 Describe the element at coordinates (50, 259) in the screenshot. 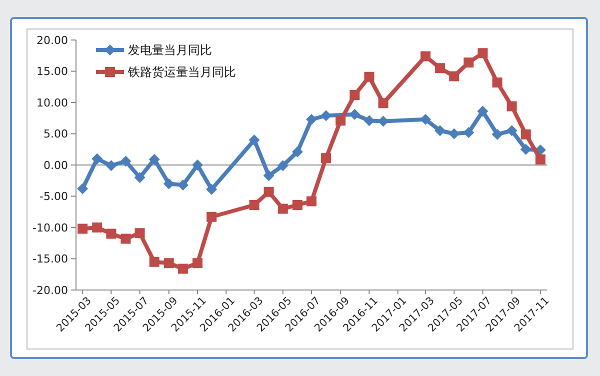

I see `y-tick-label: -15.00` at that location.